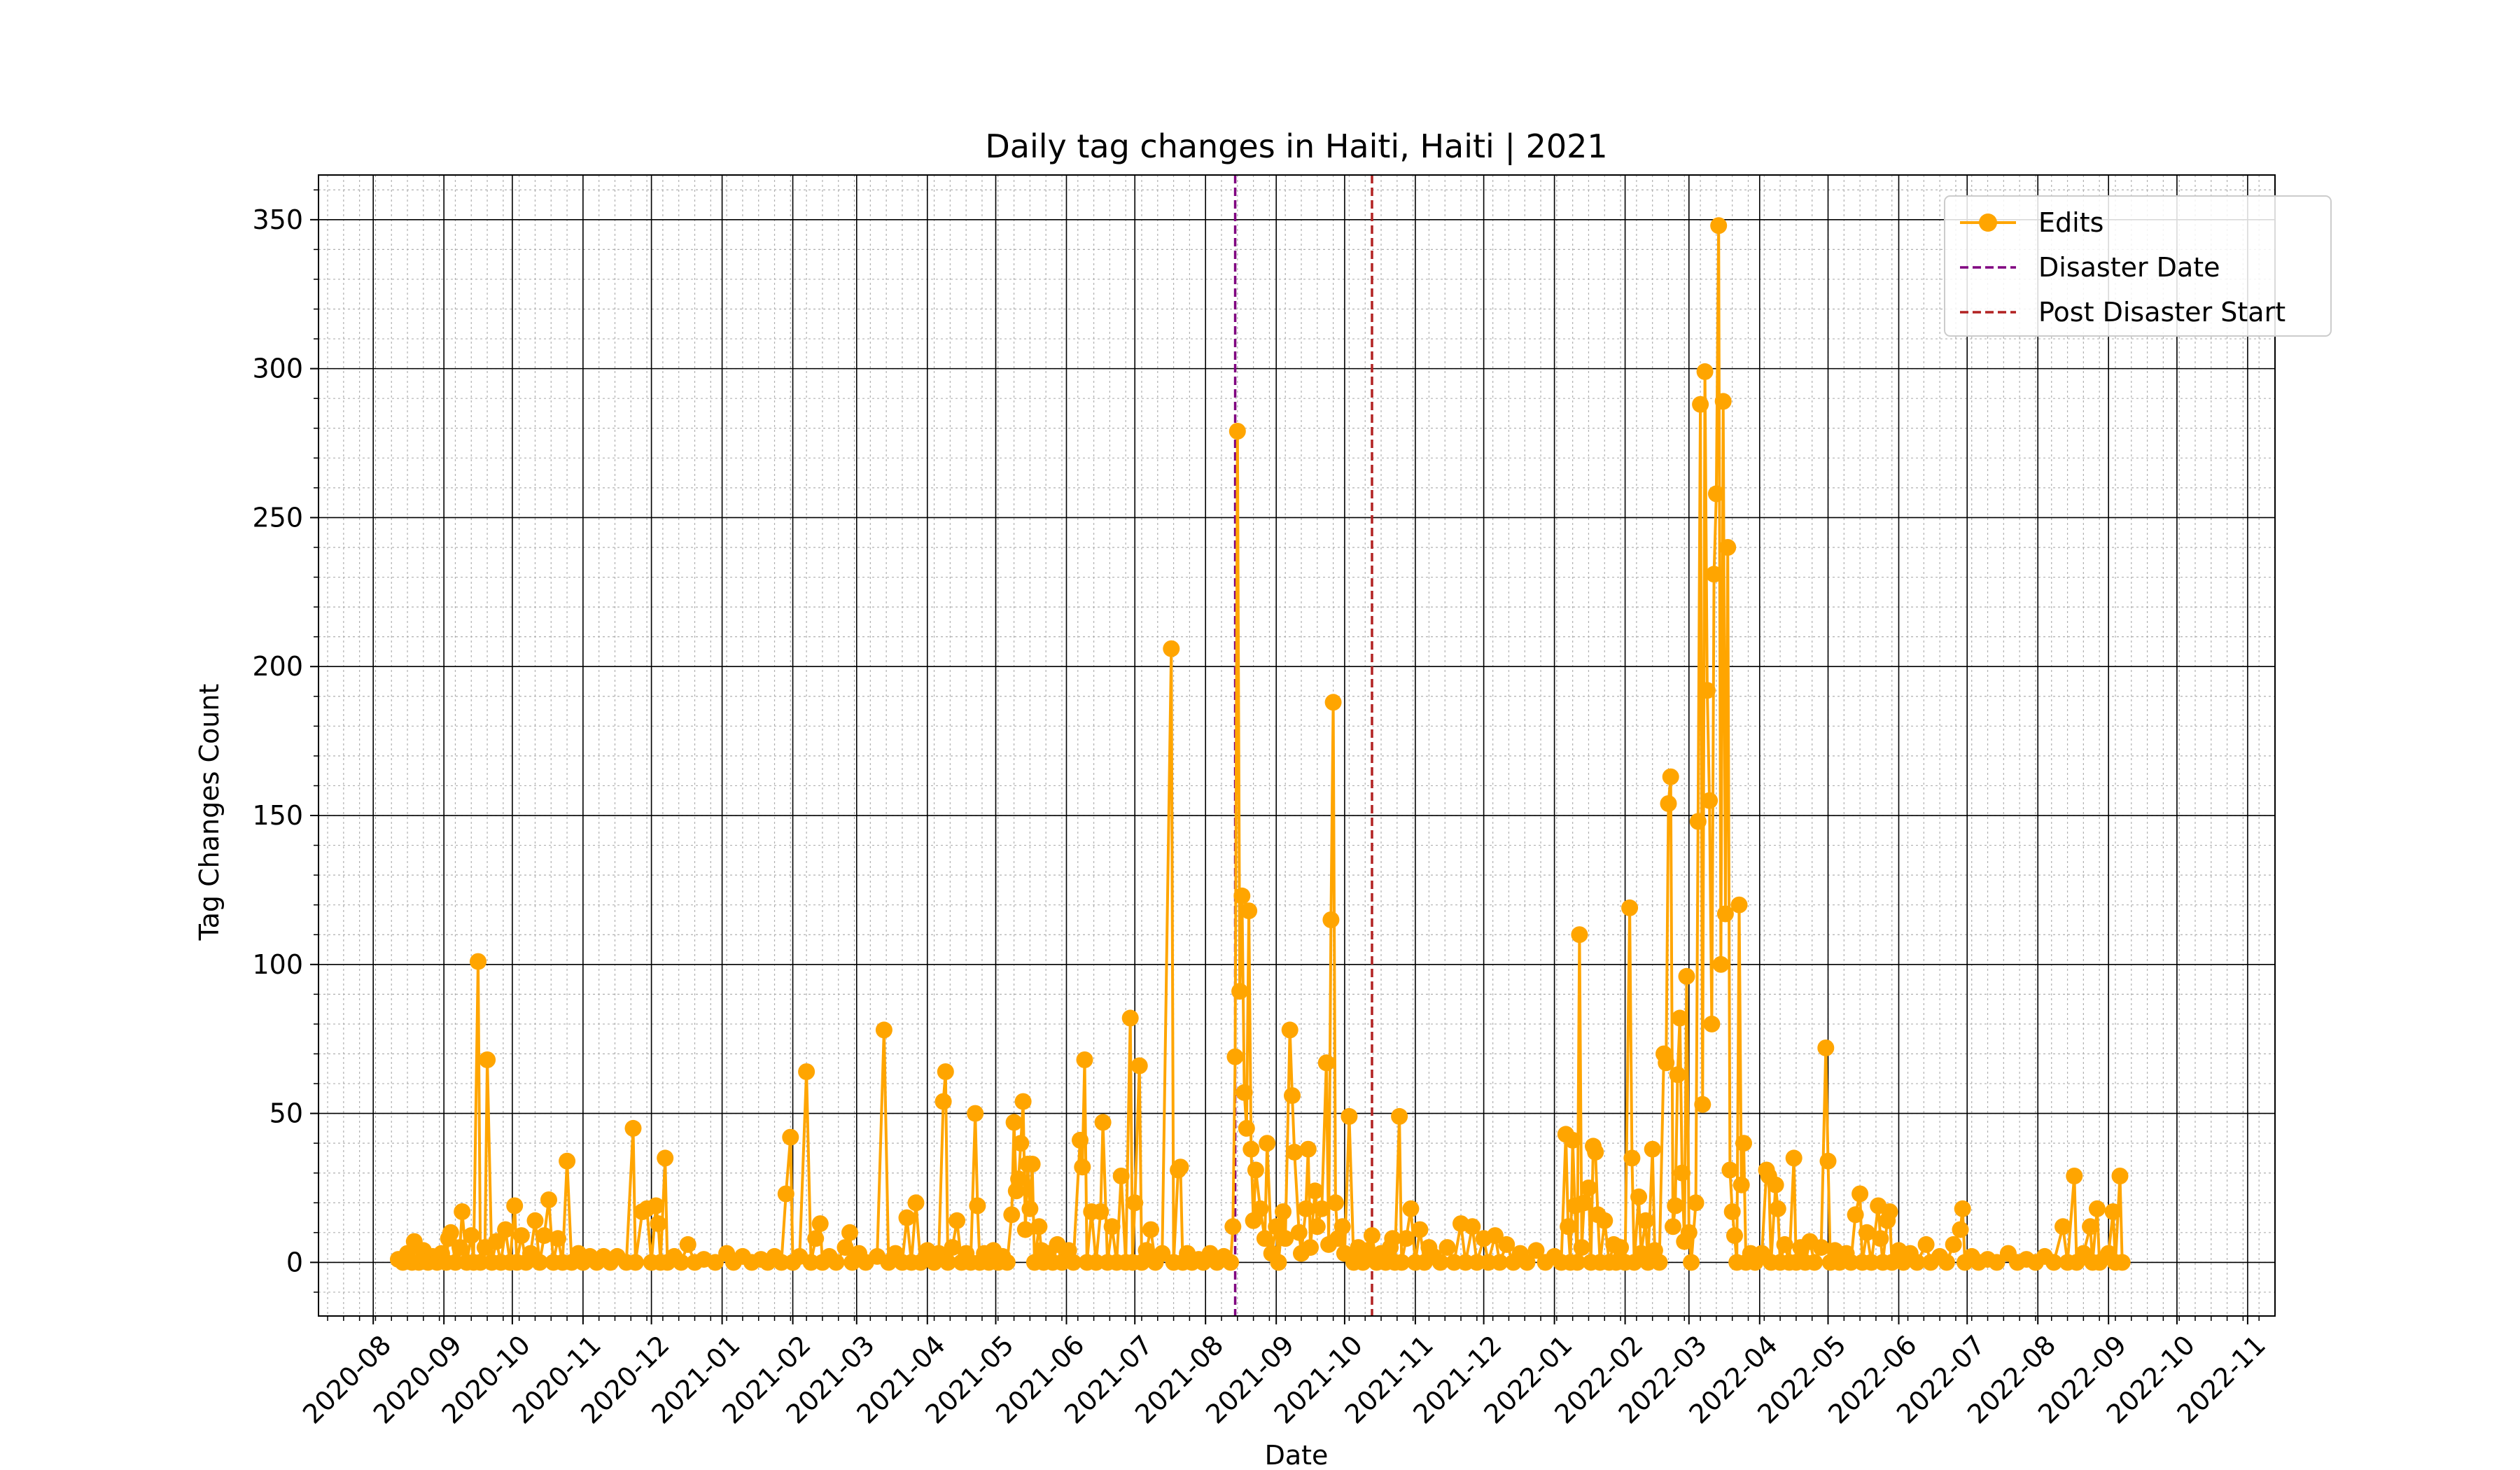 This screenshot has width=2520, height=1470. I want to click on legend: Edits Disaster Date Post Disaster Start, so click(2138, 266).